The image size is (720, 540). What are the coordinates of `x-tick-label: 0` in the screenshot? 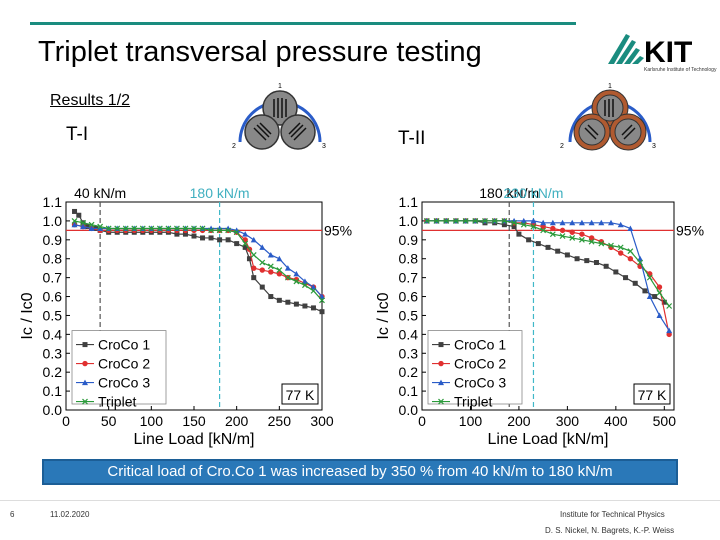 It's located at (422, 421).